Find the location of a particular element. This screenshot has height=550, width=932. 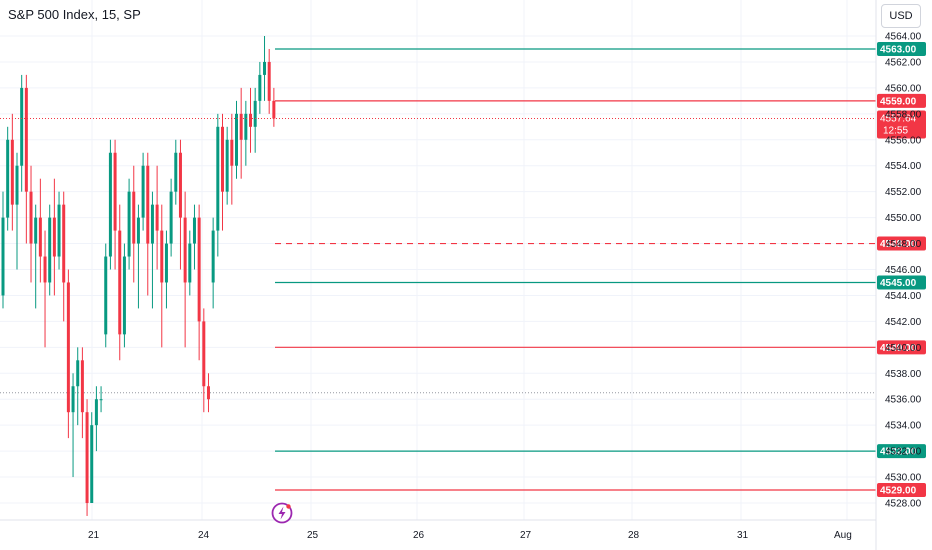

price-tick-label: 4530.00 is located at coordinates (903, 478).